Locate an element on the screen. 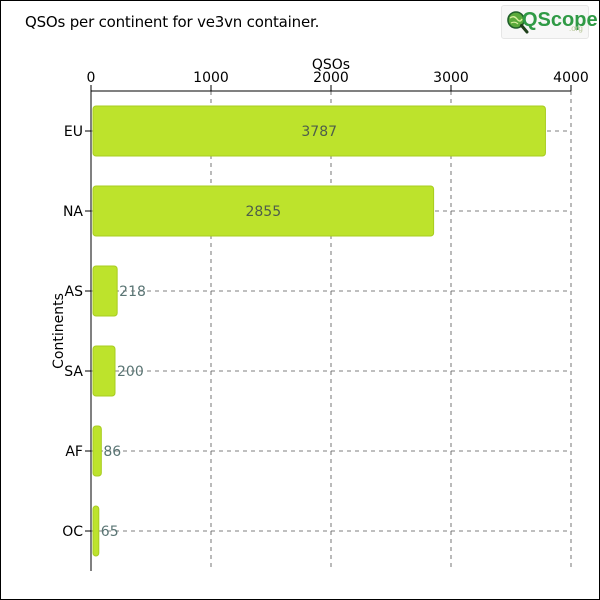 This screenshot has height=600, width=600. x-tick-label: 1000 is located at coordinates (211, 78).